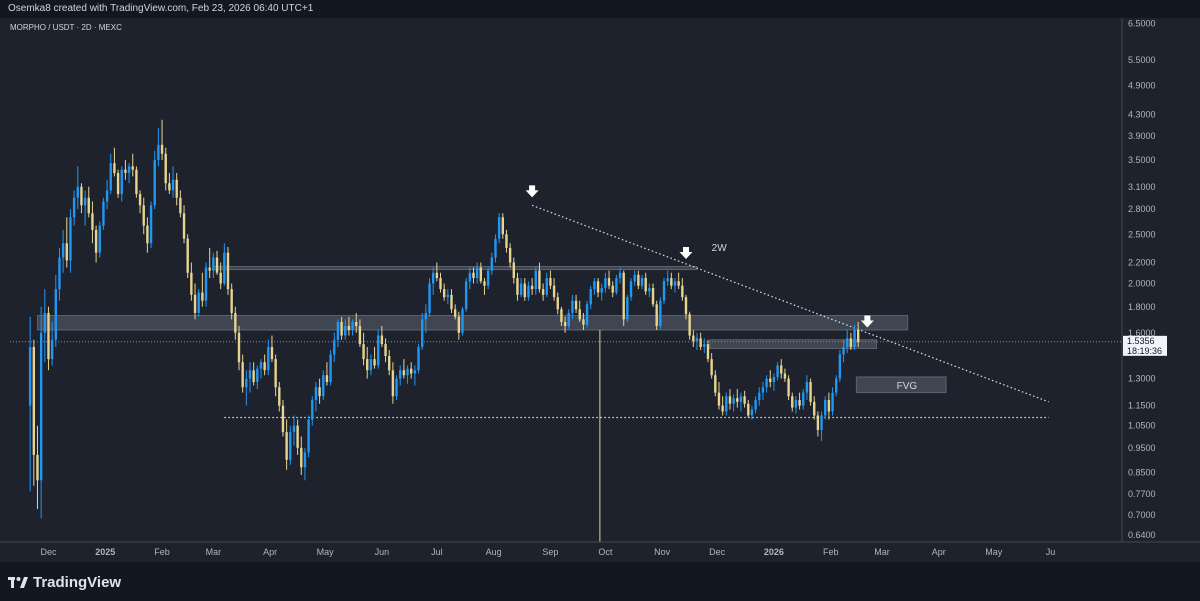  What do you see at coordinates (1142, 23) in the screenshot?
I see `y-tick-label: 6.5000` at bounding box center [1142, 23].